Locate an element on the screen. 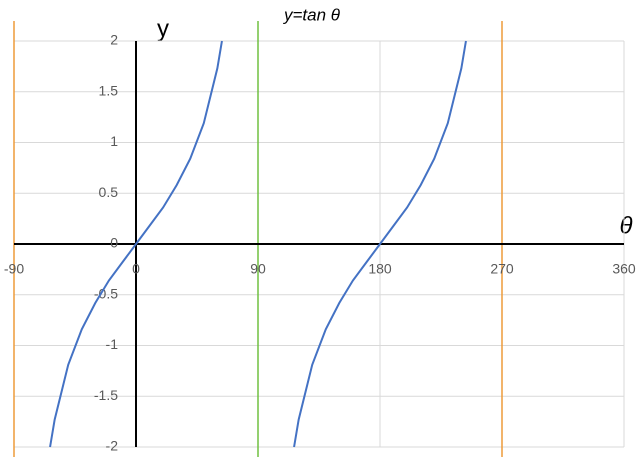 The height and width of the screenshot is (457, 640). y-tick-label: -0.5 is located at coordinates (106, 293).